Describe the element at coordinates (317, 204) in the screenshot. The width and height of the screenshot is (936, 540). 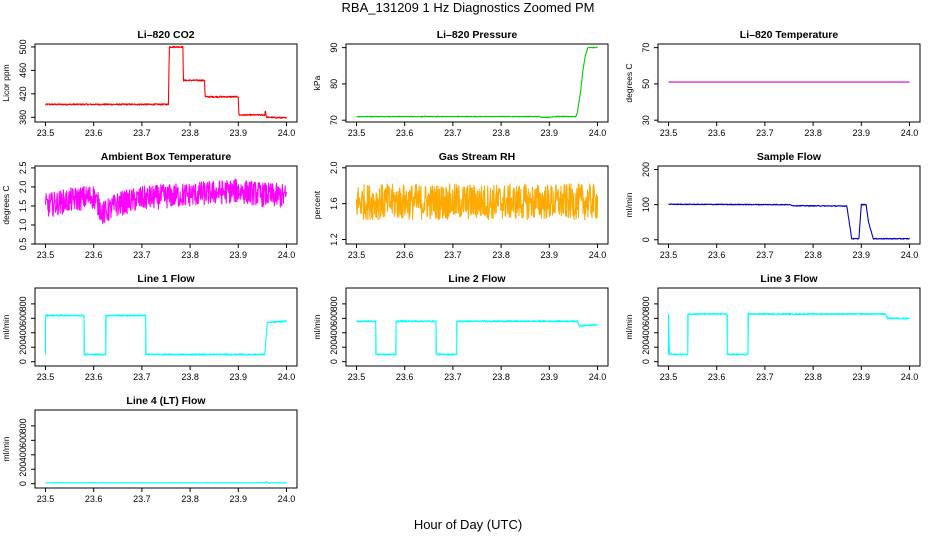
I see `y-axis-label: percent` at that location.